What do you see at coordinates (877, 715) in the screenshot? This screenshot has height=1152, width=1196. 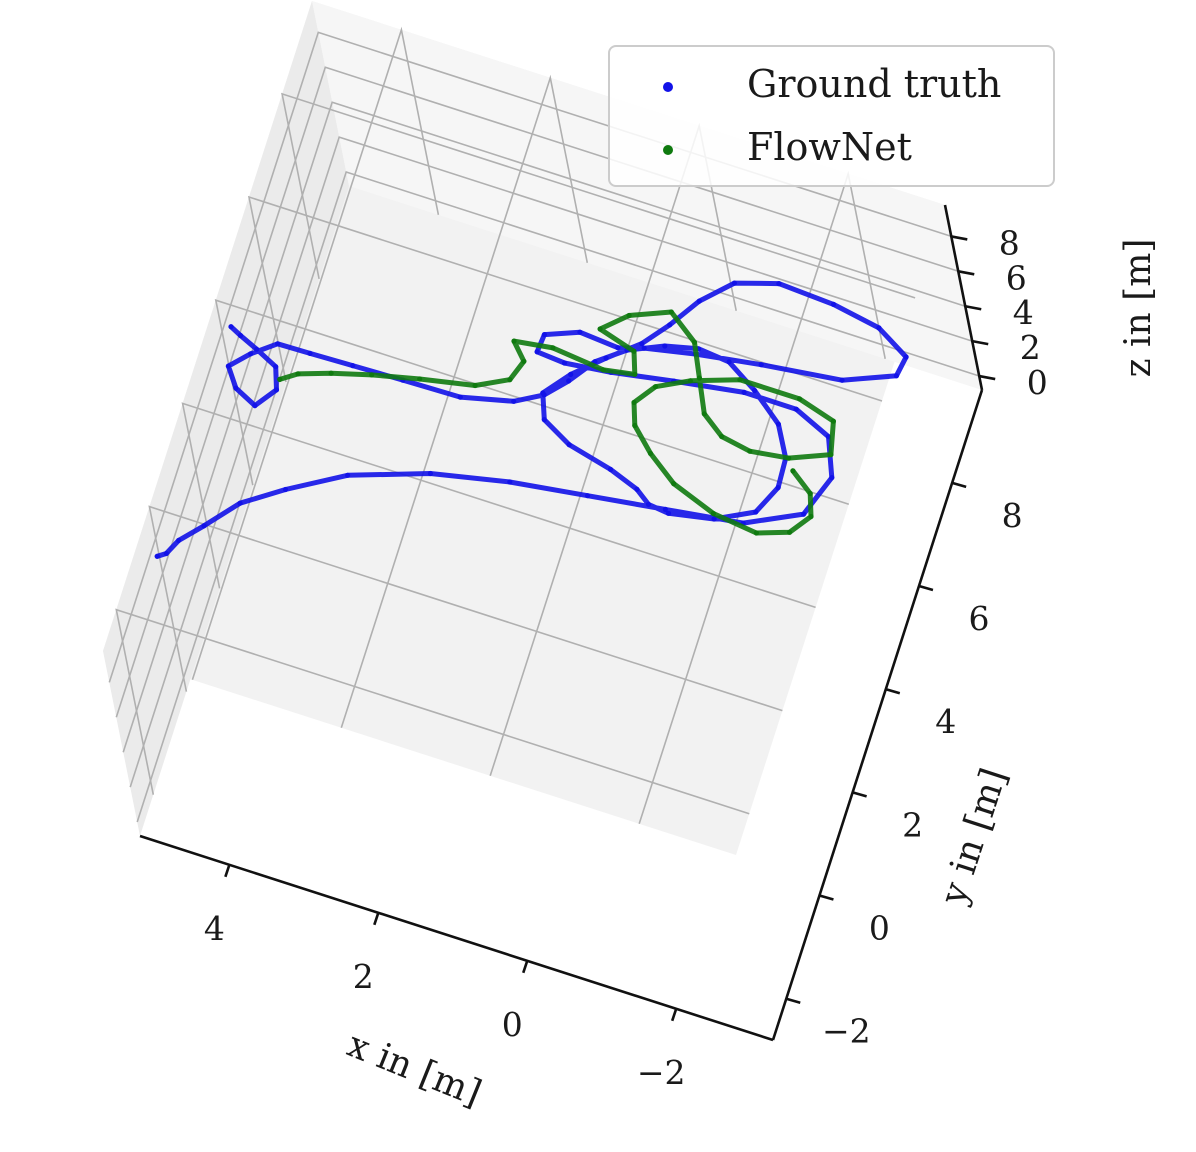 I see `y-axis-line` at bounding box center [877, 715].